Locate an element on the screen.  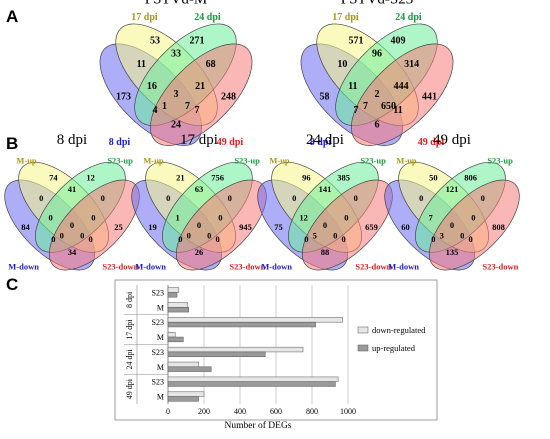
venn-count-byr: 0 is located at coordinates (82, 235).